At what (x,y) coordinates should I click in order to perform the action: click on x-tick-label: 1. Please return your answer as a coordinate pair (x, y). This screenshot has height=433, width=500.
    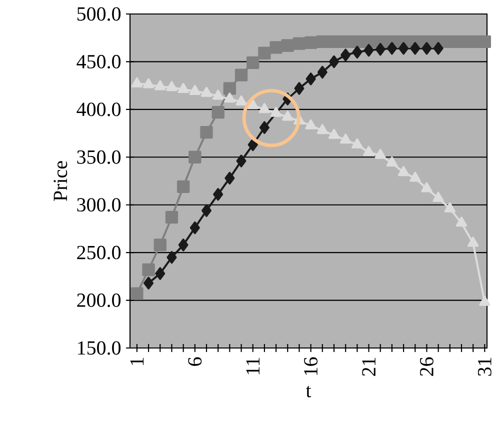
    Looking at the image, I should click on (137, 361).